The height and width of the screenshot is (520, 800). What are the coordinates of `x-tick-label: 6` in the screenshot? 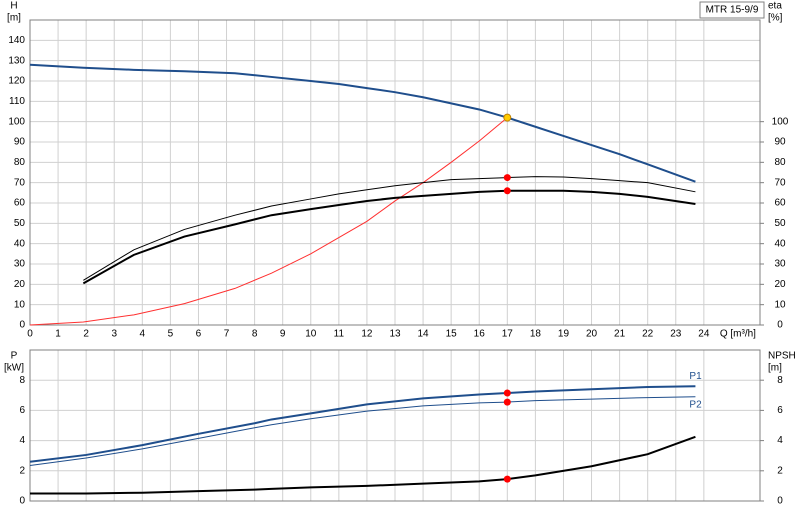 It's located at (199, 334).